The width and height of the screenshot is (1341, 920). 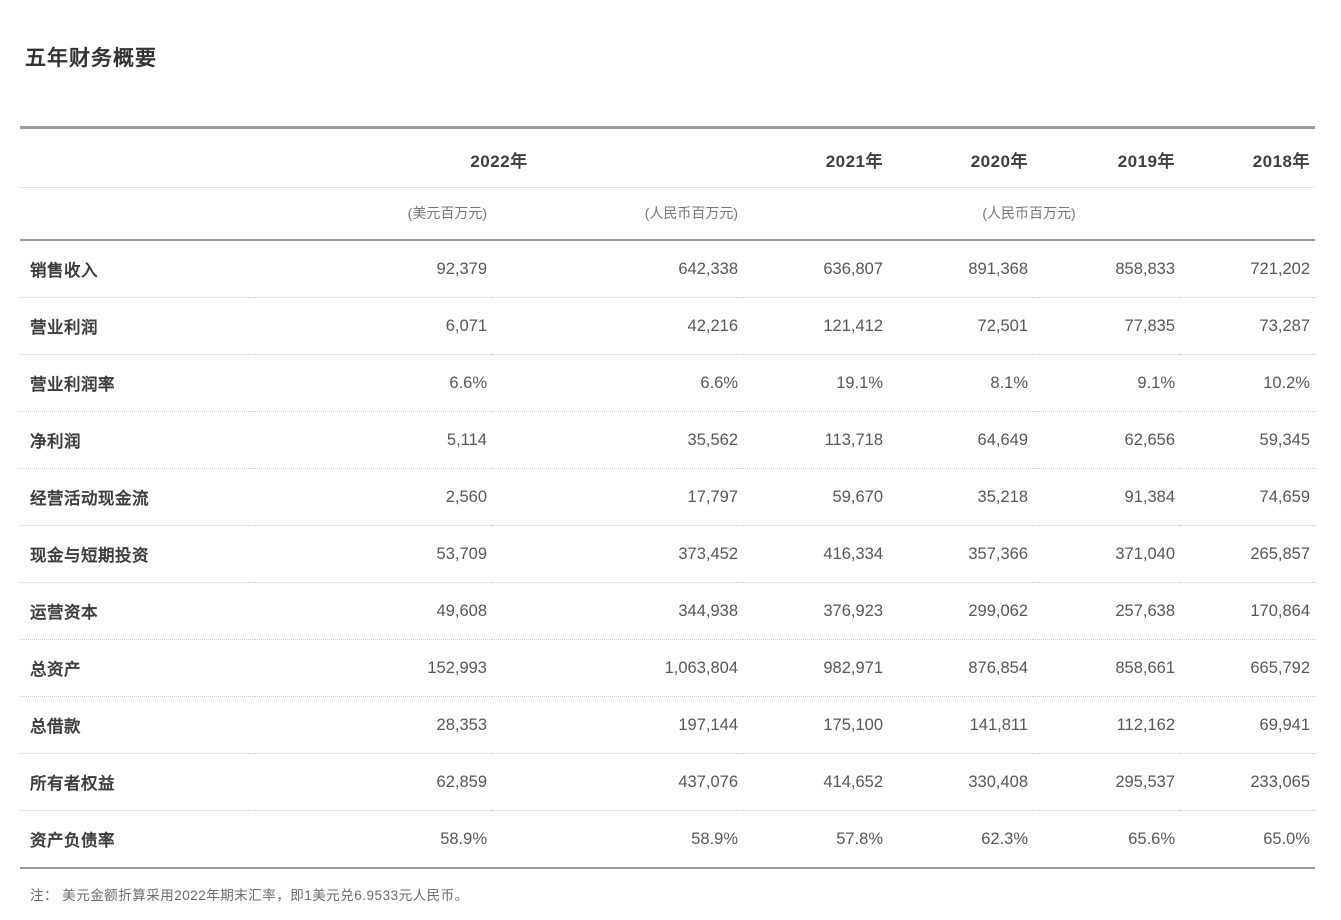 I want to click on year-header-row: 2022年 2021年 2020年 2019年 2018年, so click(x=668, y=157).